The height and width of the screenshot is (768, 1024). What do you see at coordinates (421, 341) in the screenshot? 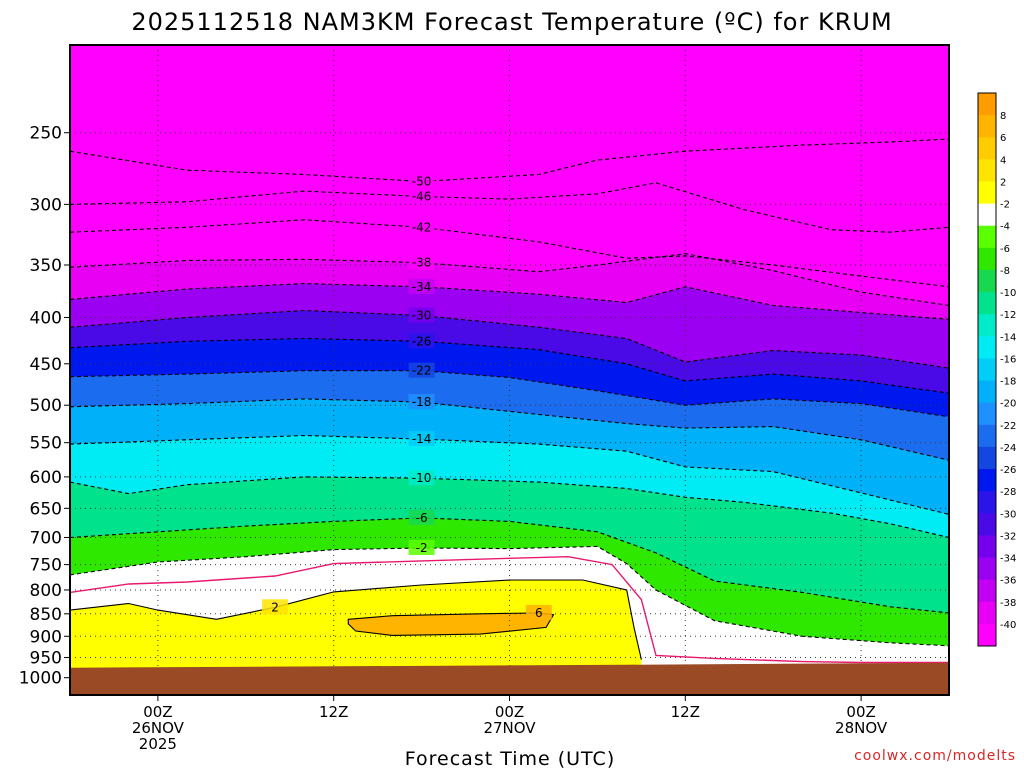
I see `isotherm-label-bg--26` at bounding box center [421, 341].